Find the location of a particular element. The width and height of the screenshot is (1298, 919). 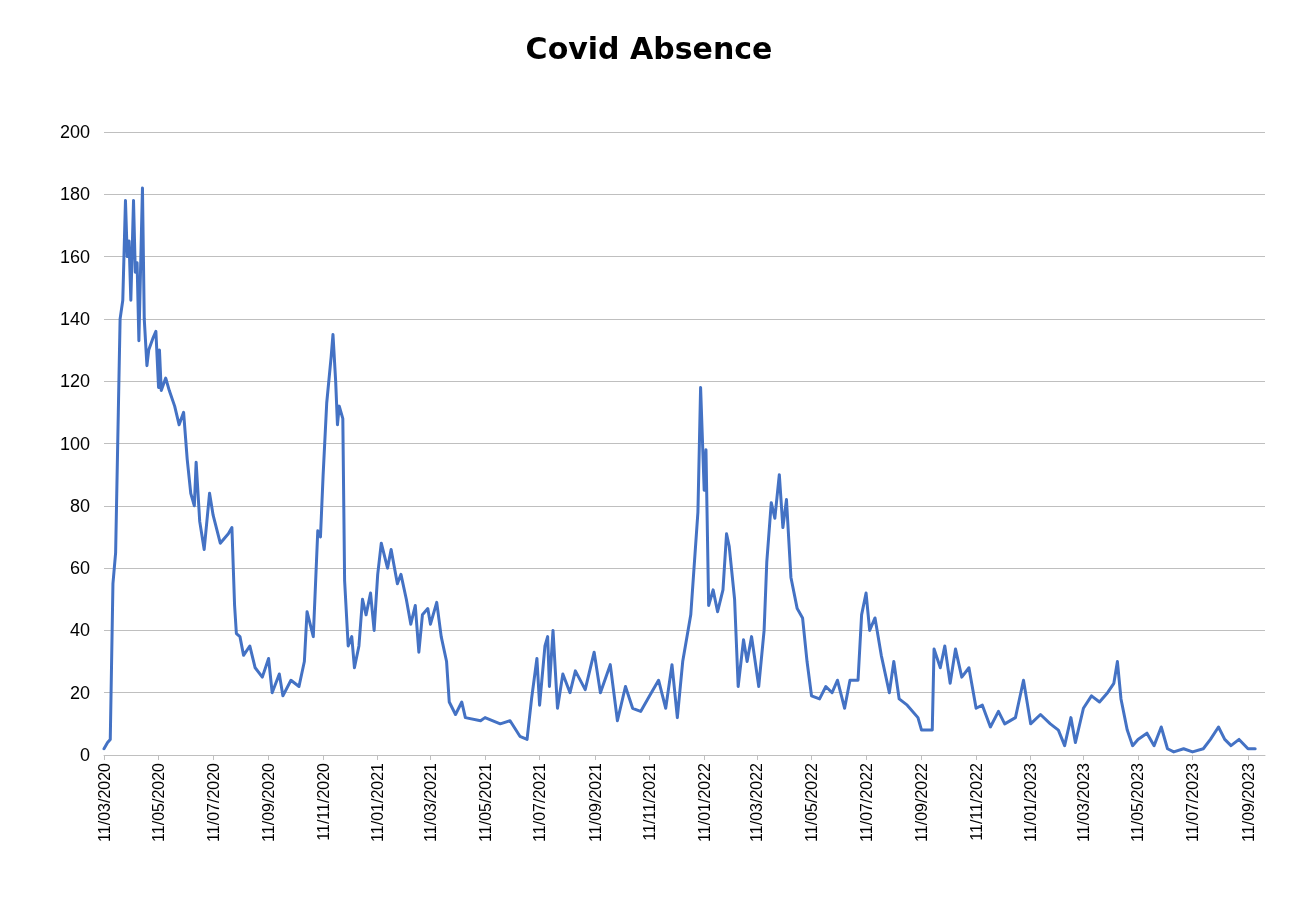

x-tick-label: 11/07/2023 is located at coordinates (1193, 802).